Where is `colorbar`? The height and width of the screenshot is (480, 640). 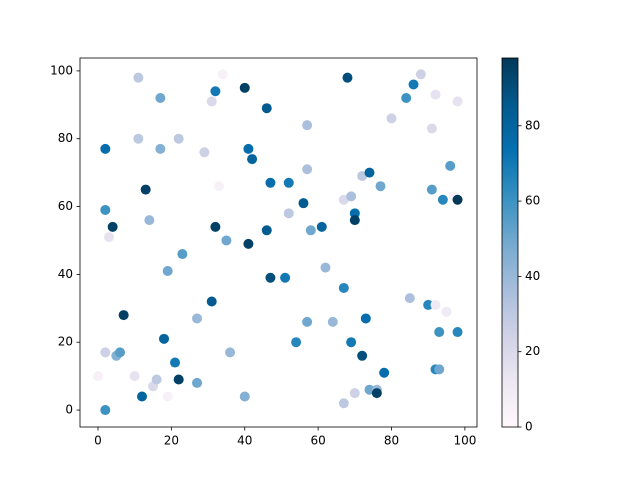
colorbar is located at coordinates (510, 242).